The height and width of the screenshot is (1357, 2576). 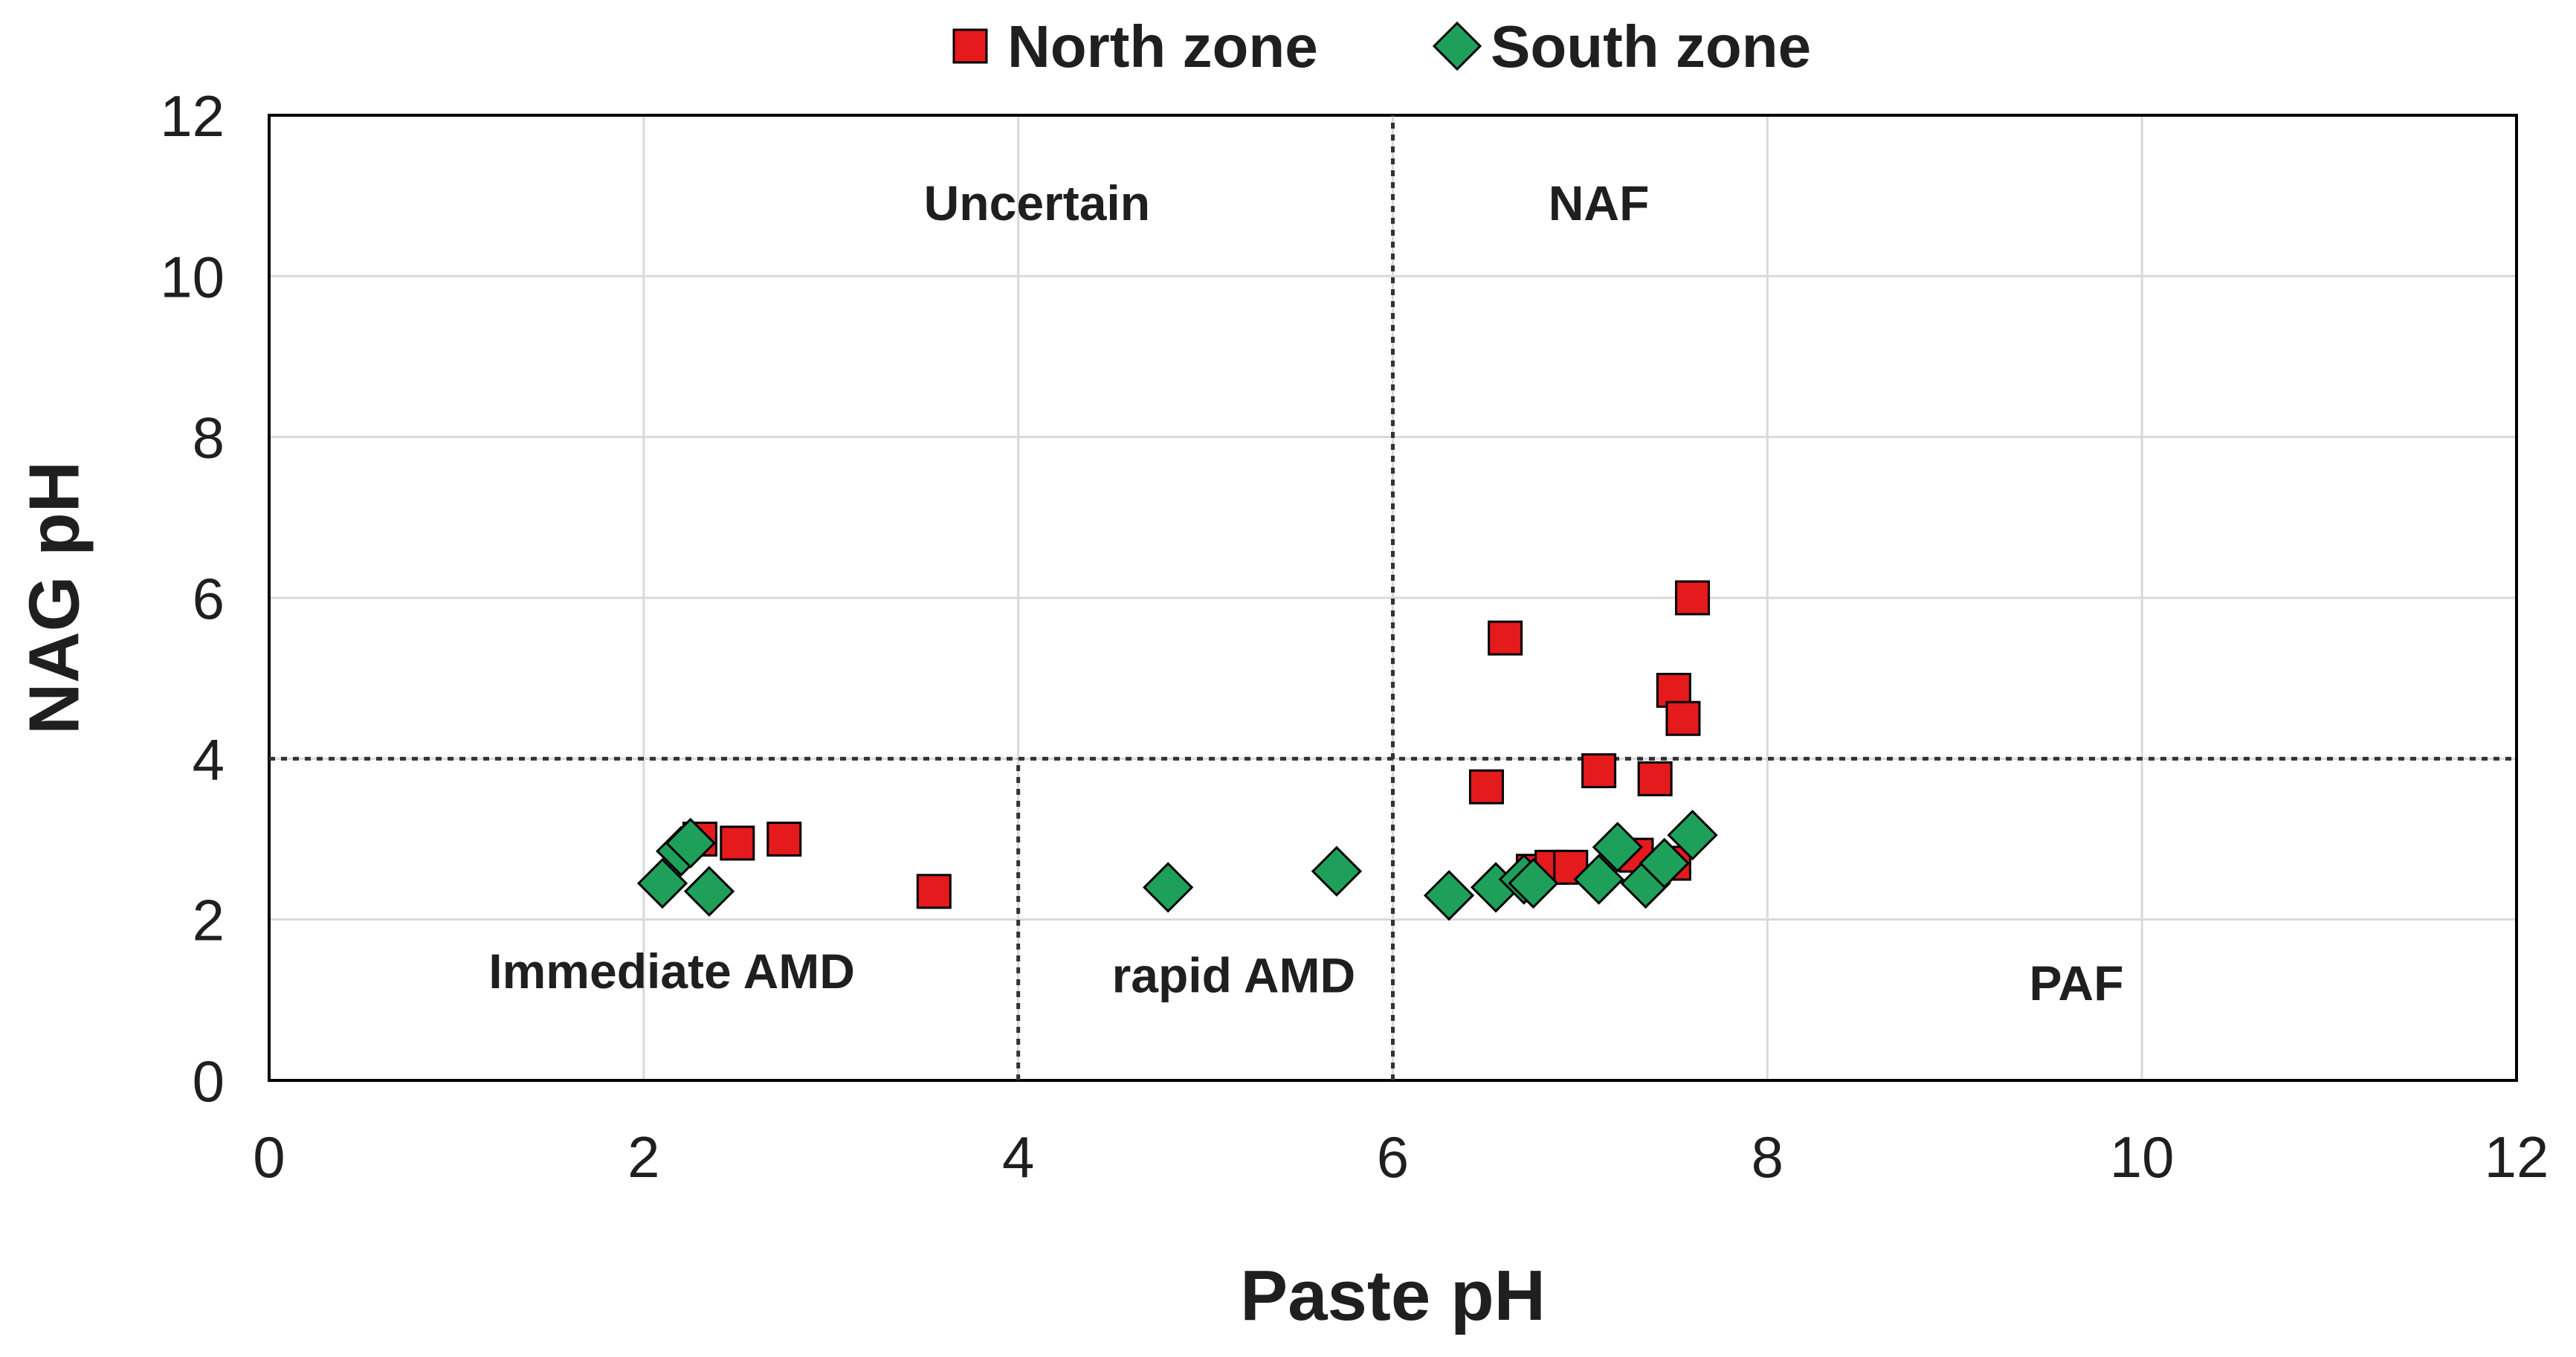 What do you see at coordinates (1457, 46) in the screenshot?
I see `legend-south-zone-diamond-icon` at bounding box center [1457, 46].